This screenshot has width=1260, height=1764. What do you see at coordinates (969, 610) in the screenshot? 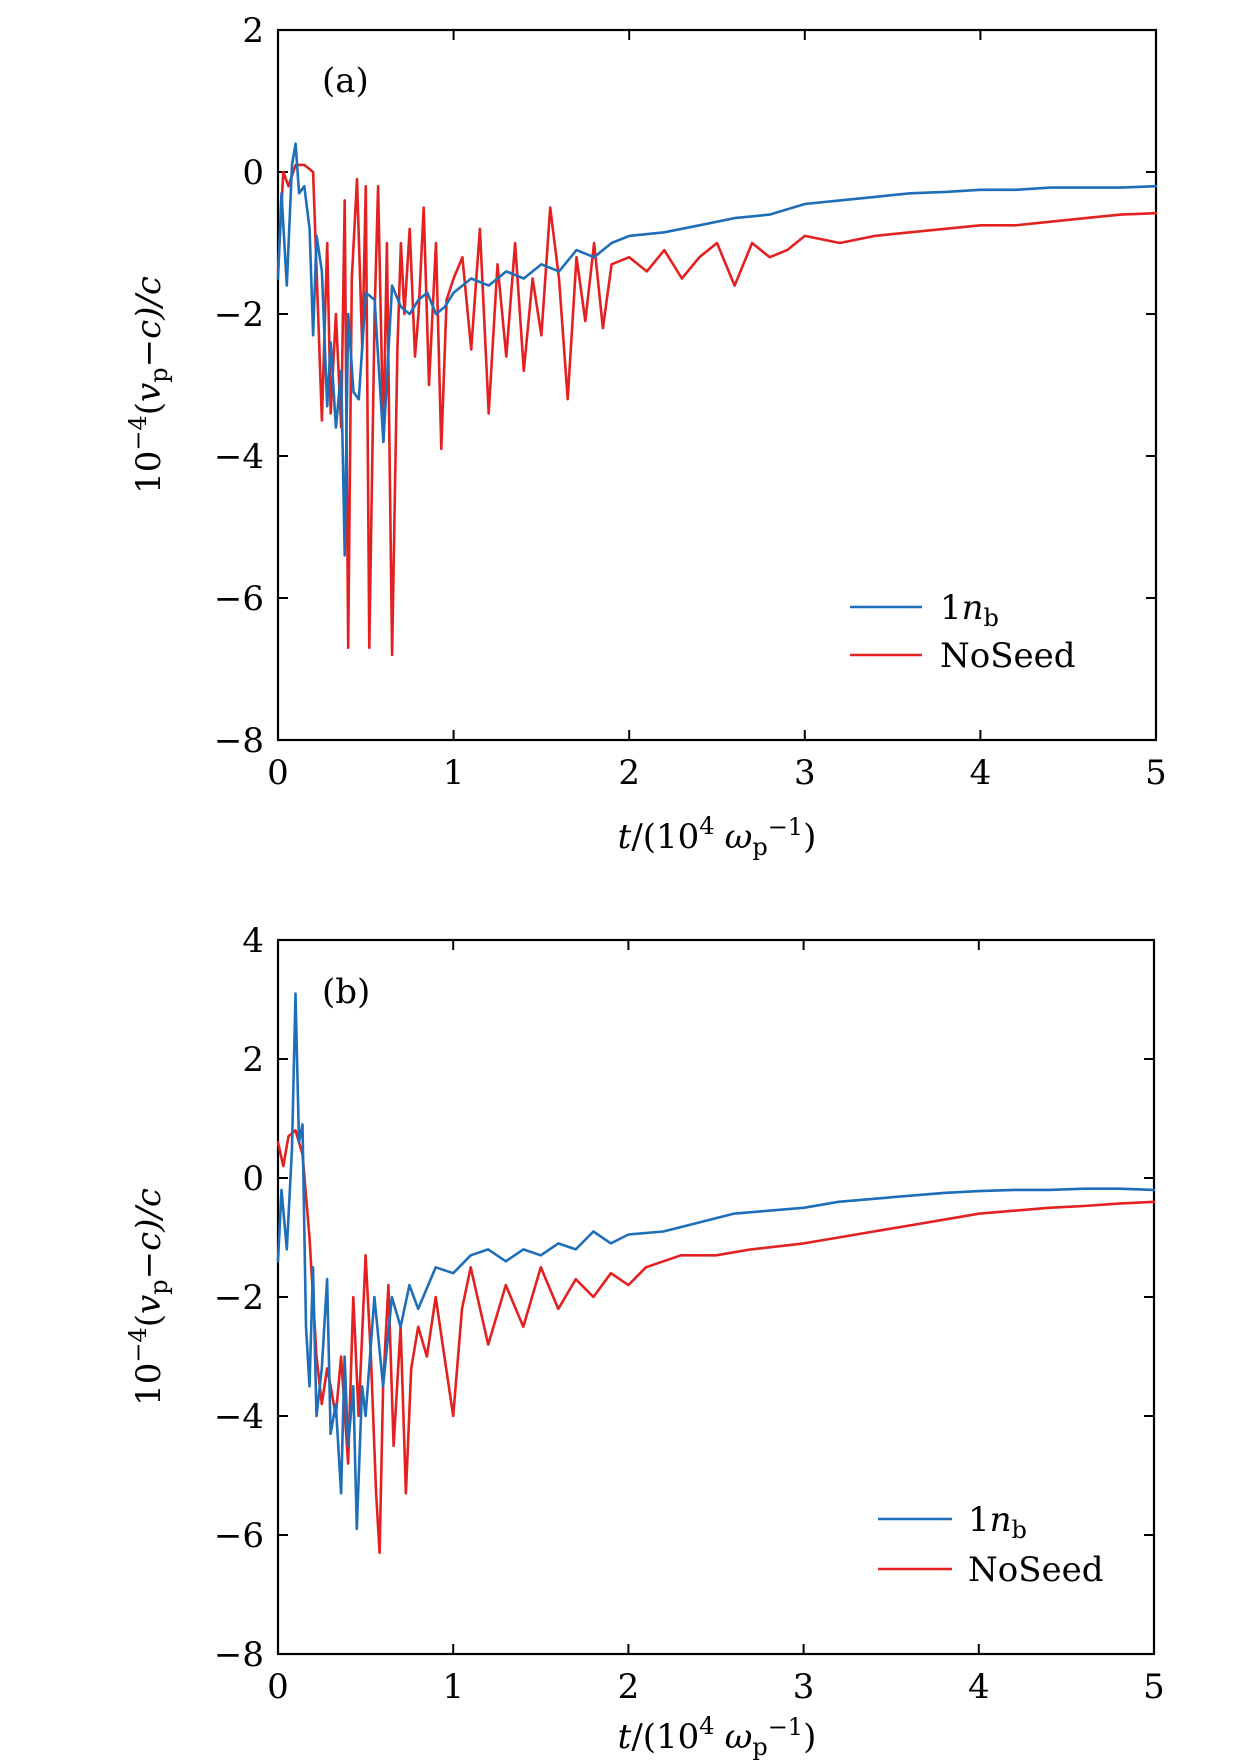
I see `legend-label-1nb-a: 1nb` at bounding box center [969, 610].